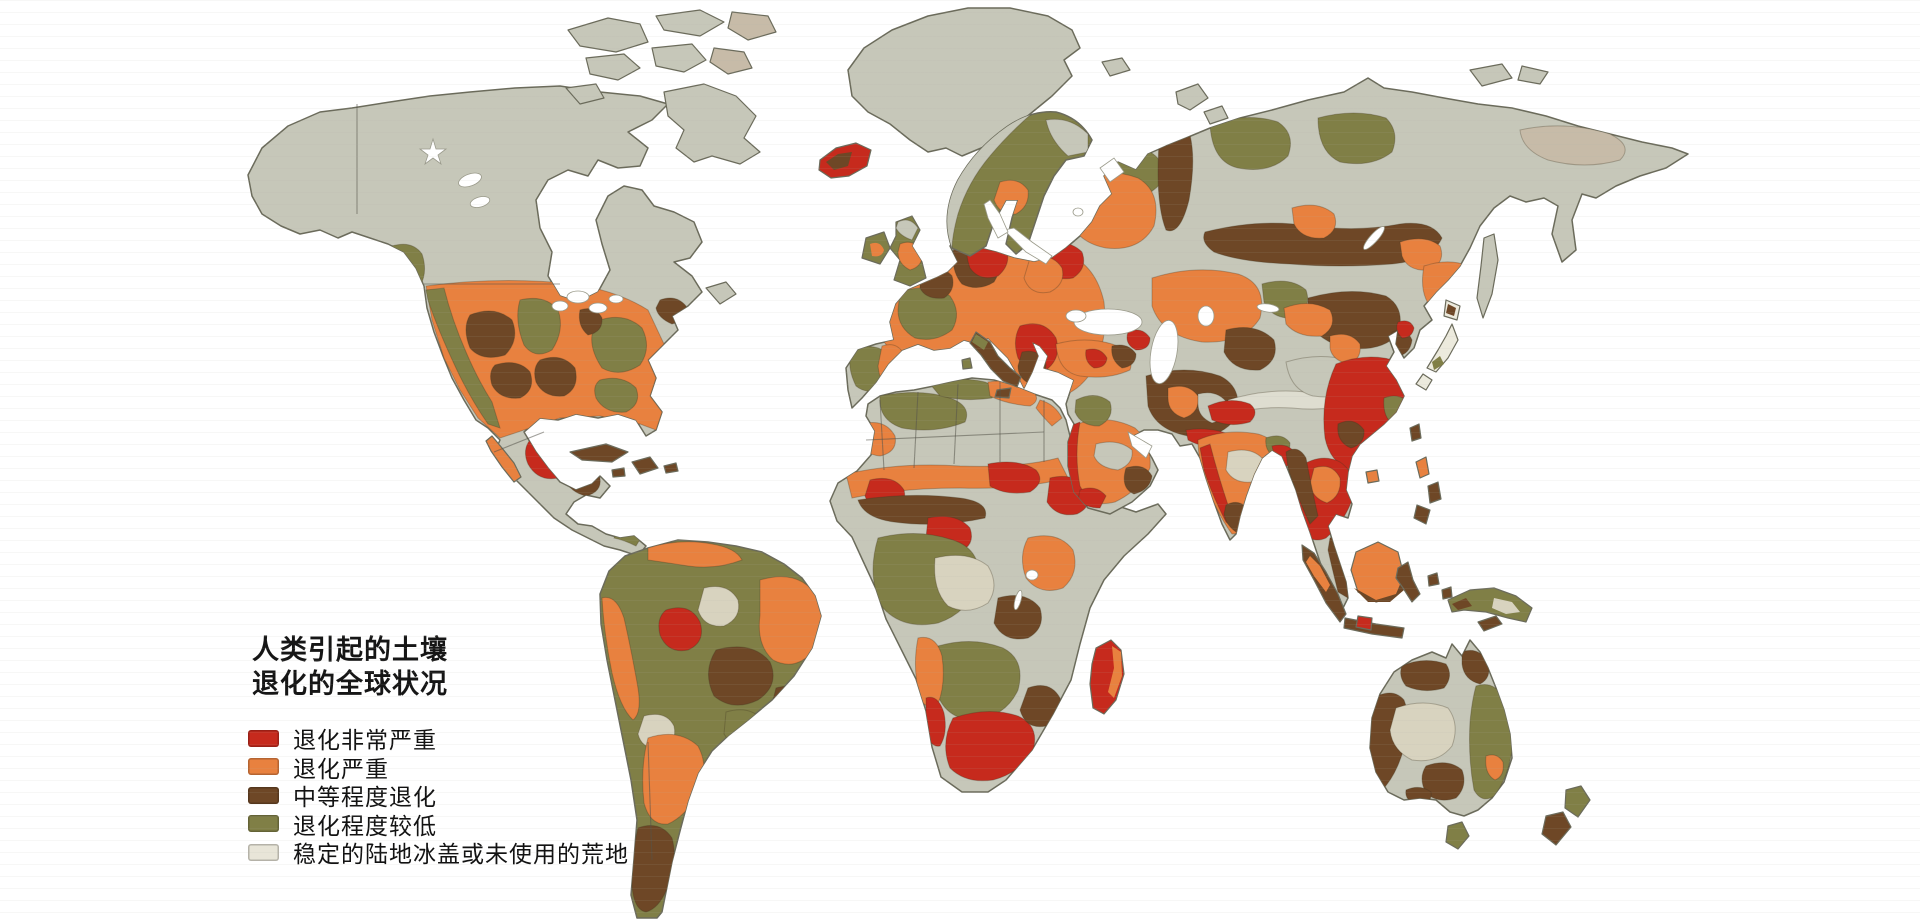  I want to click on map-title-line-2: 退化的全球状况, so click(350, 683).